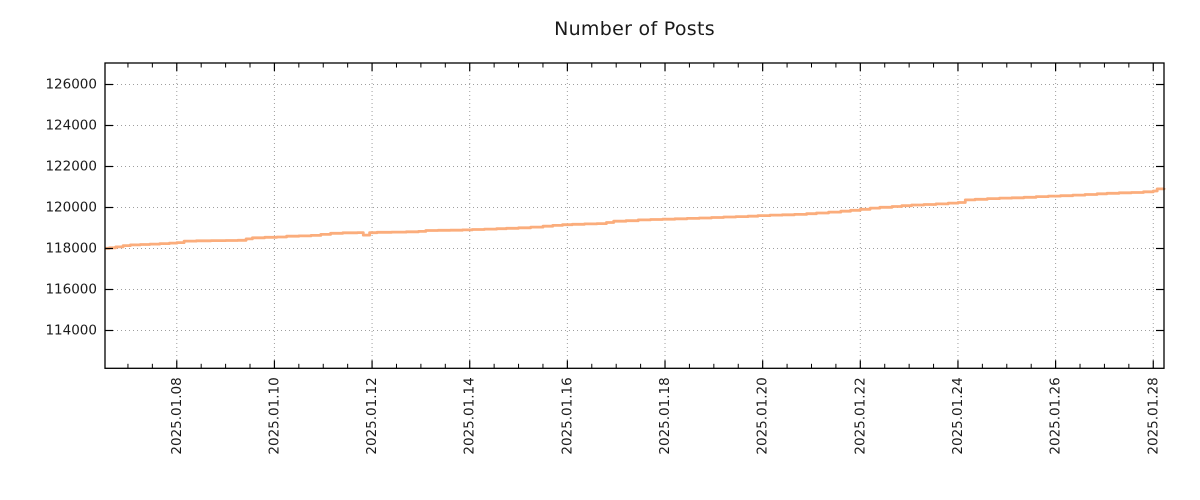 The width and height of the screenshot is (1200, 500). I want to click on x-tick-label: 2025.01.08, so click(177, 415).